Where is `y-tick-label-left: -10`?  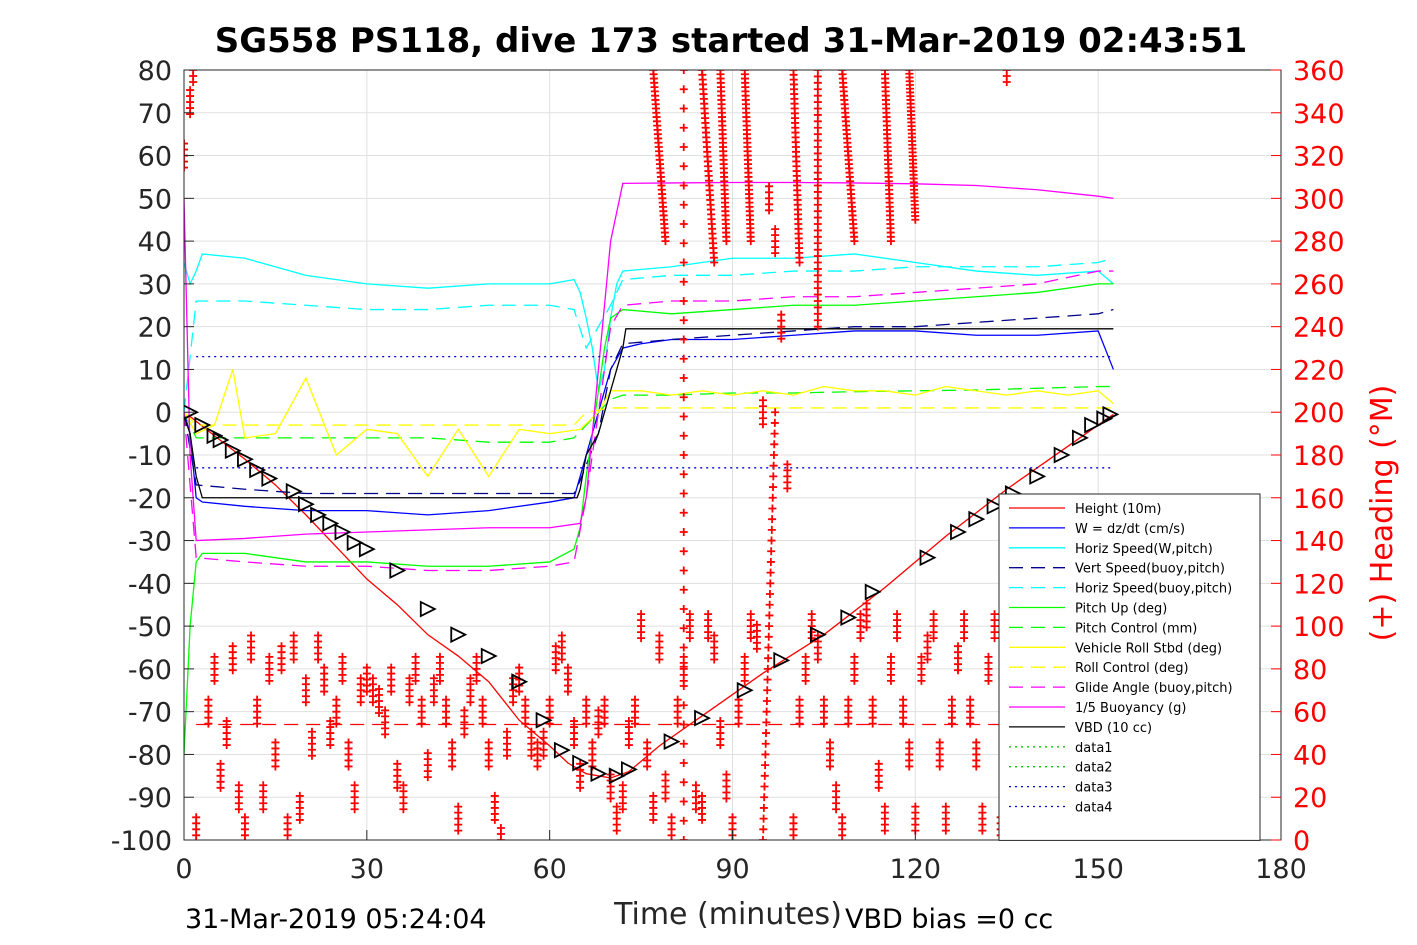
y-tick-label-left: -10 is located at coordinates (150, 456).